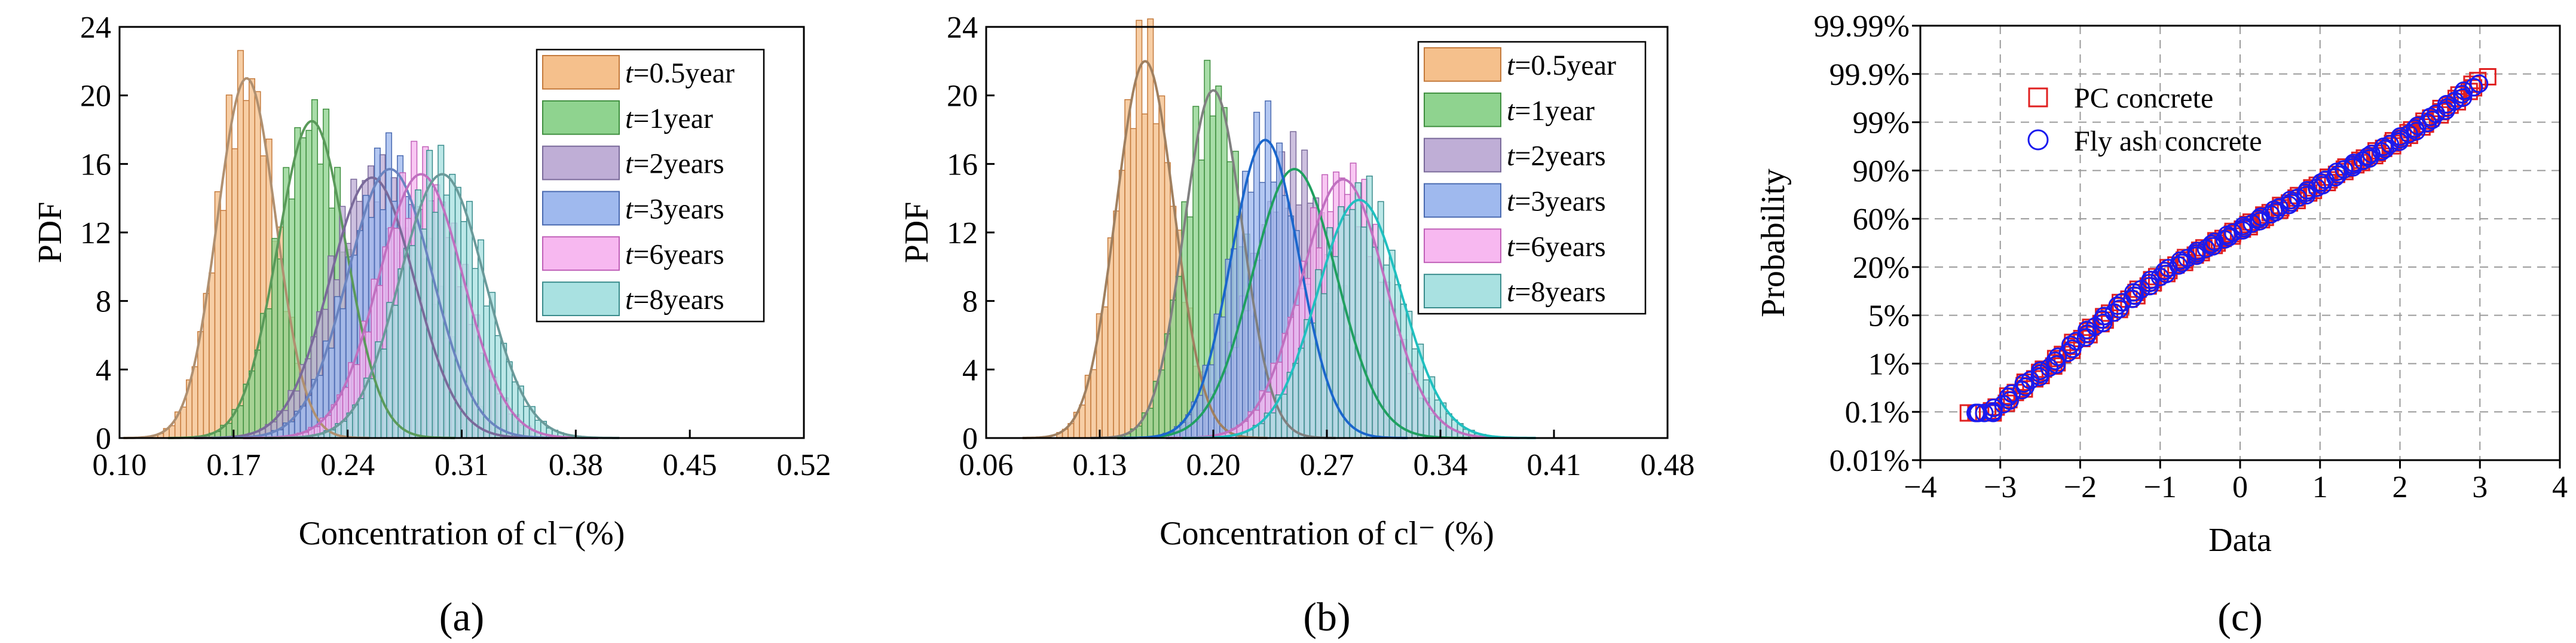  I want to click on x-tick-label: 0.45, so click(690, 465).